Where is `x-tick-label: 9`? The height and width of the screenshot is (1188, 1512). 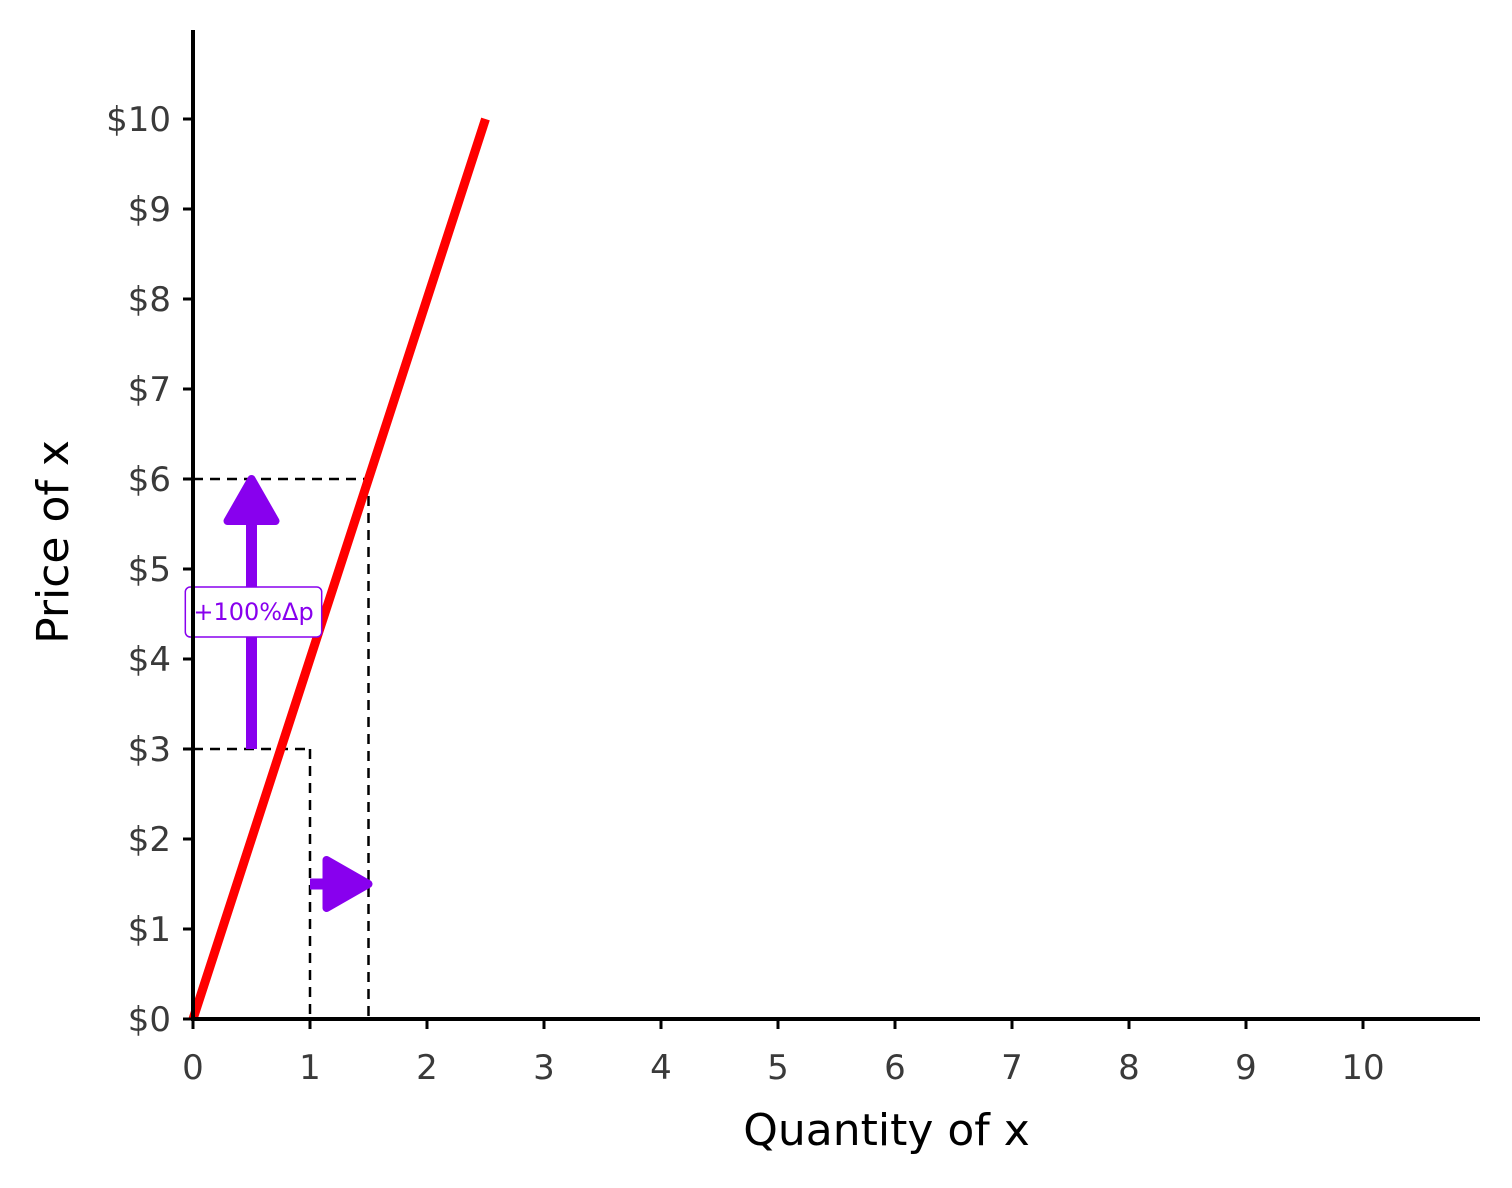
x-tick-label: 9 is located at coordinates (1246, 1068).